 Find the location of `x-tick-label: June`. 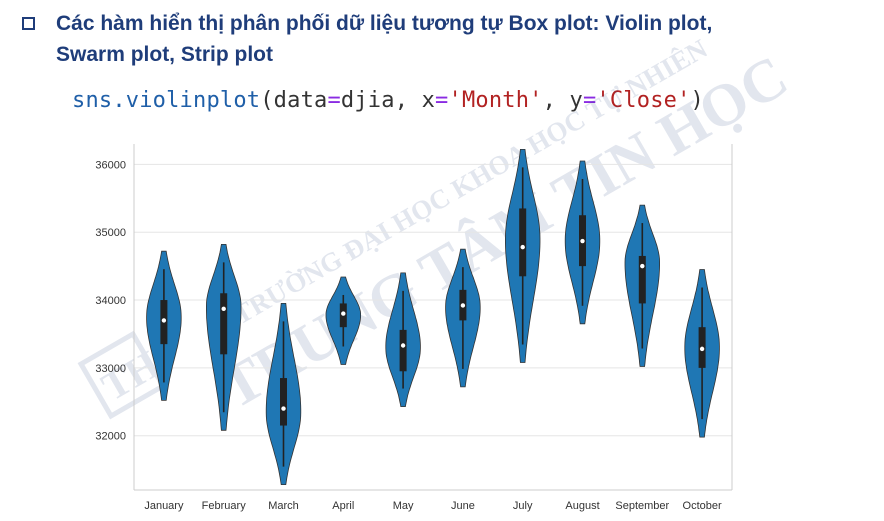

x-tick-label: June is located at coordinates (463, 506).